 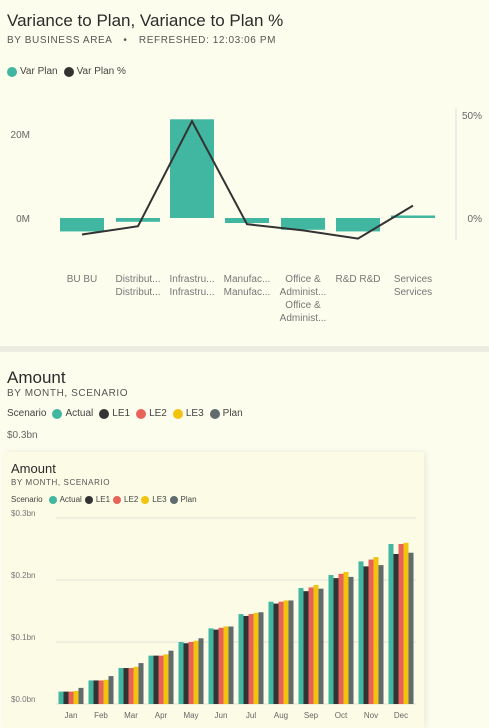 What do you see at coordinates (475, 219) in the screenshot?
I see `y2-tick-label: 0%` at bounding box center [475, 219].